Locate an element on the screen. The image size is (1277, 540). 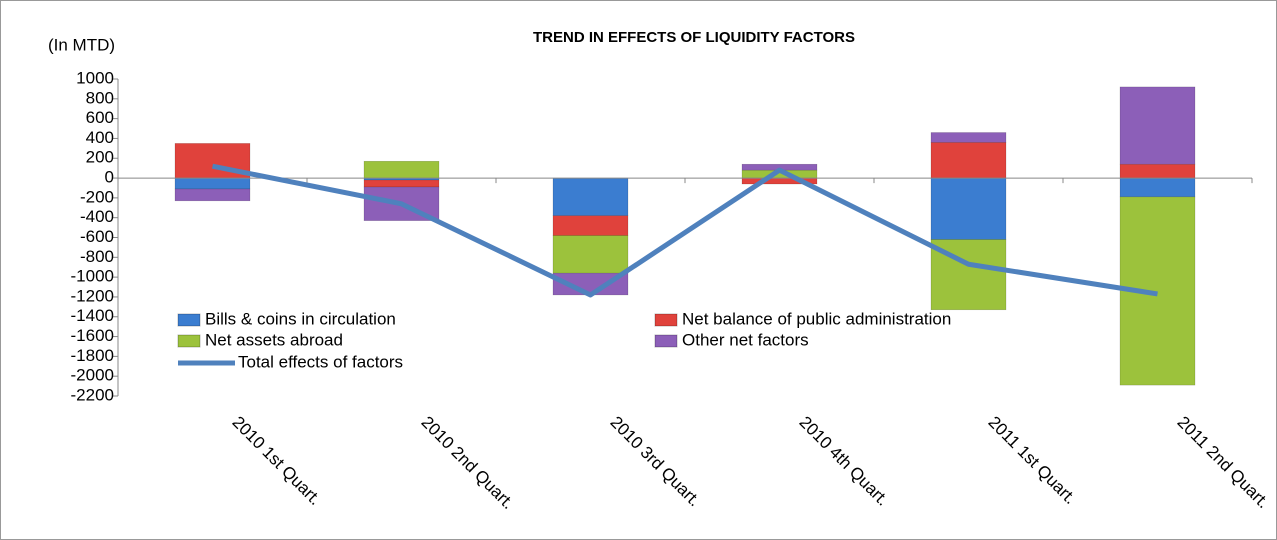
legend-label: Net assets abroad is located at coordinates (274, 339).